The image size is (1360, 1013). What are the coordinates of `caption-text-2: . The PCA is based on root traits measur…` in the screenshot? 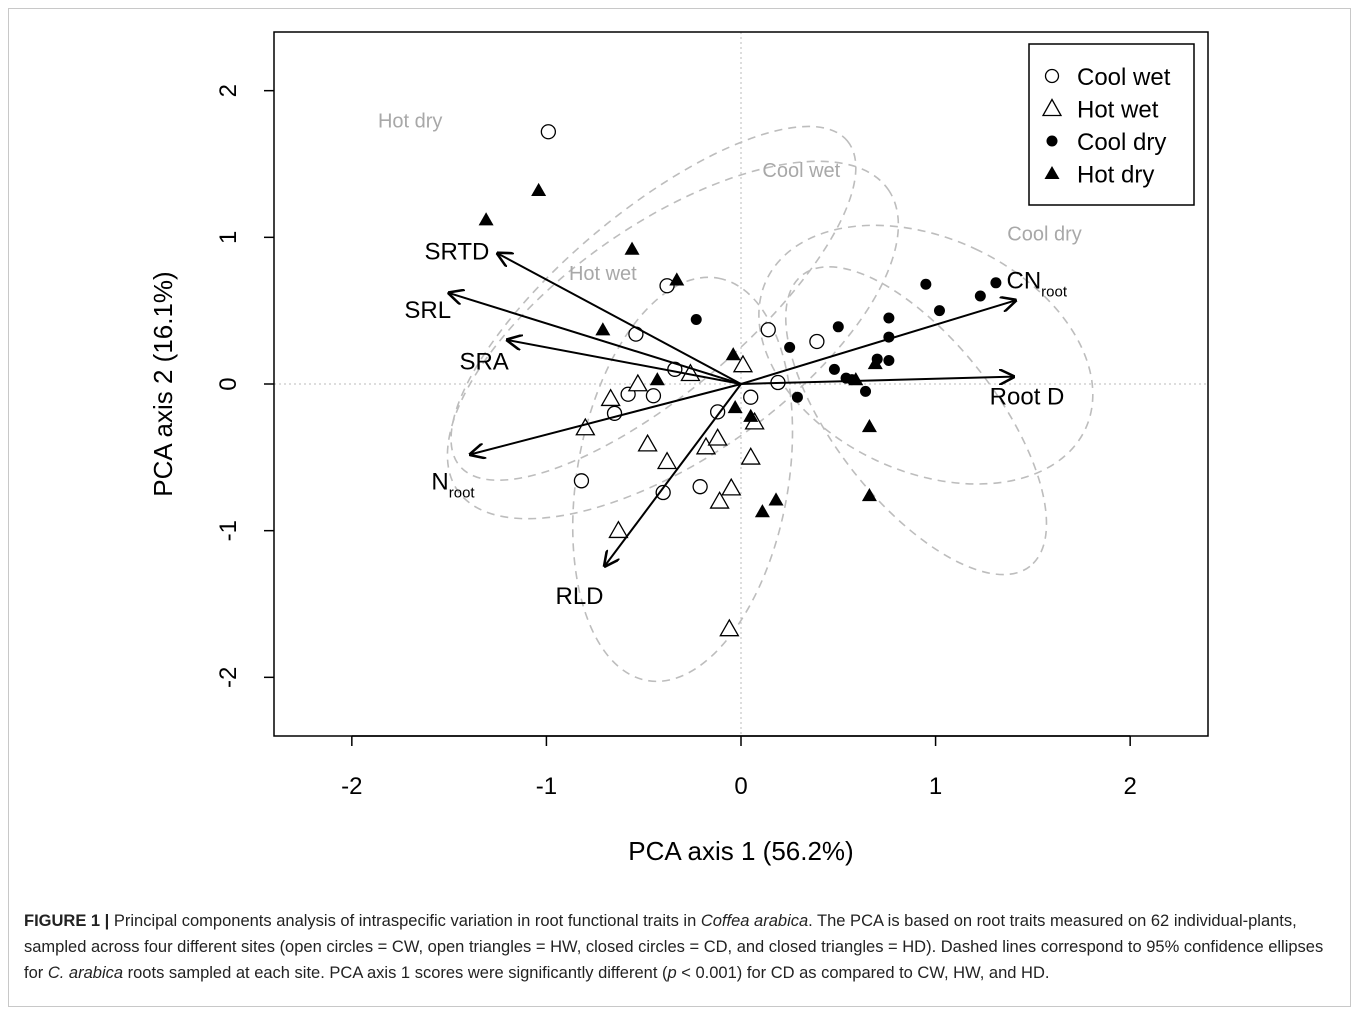 It's located at (674, 947).